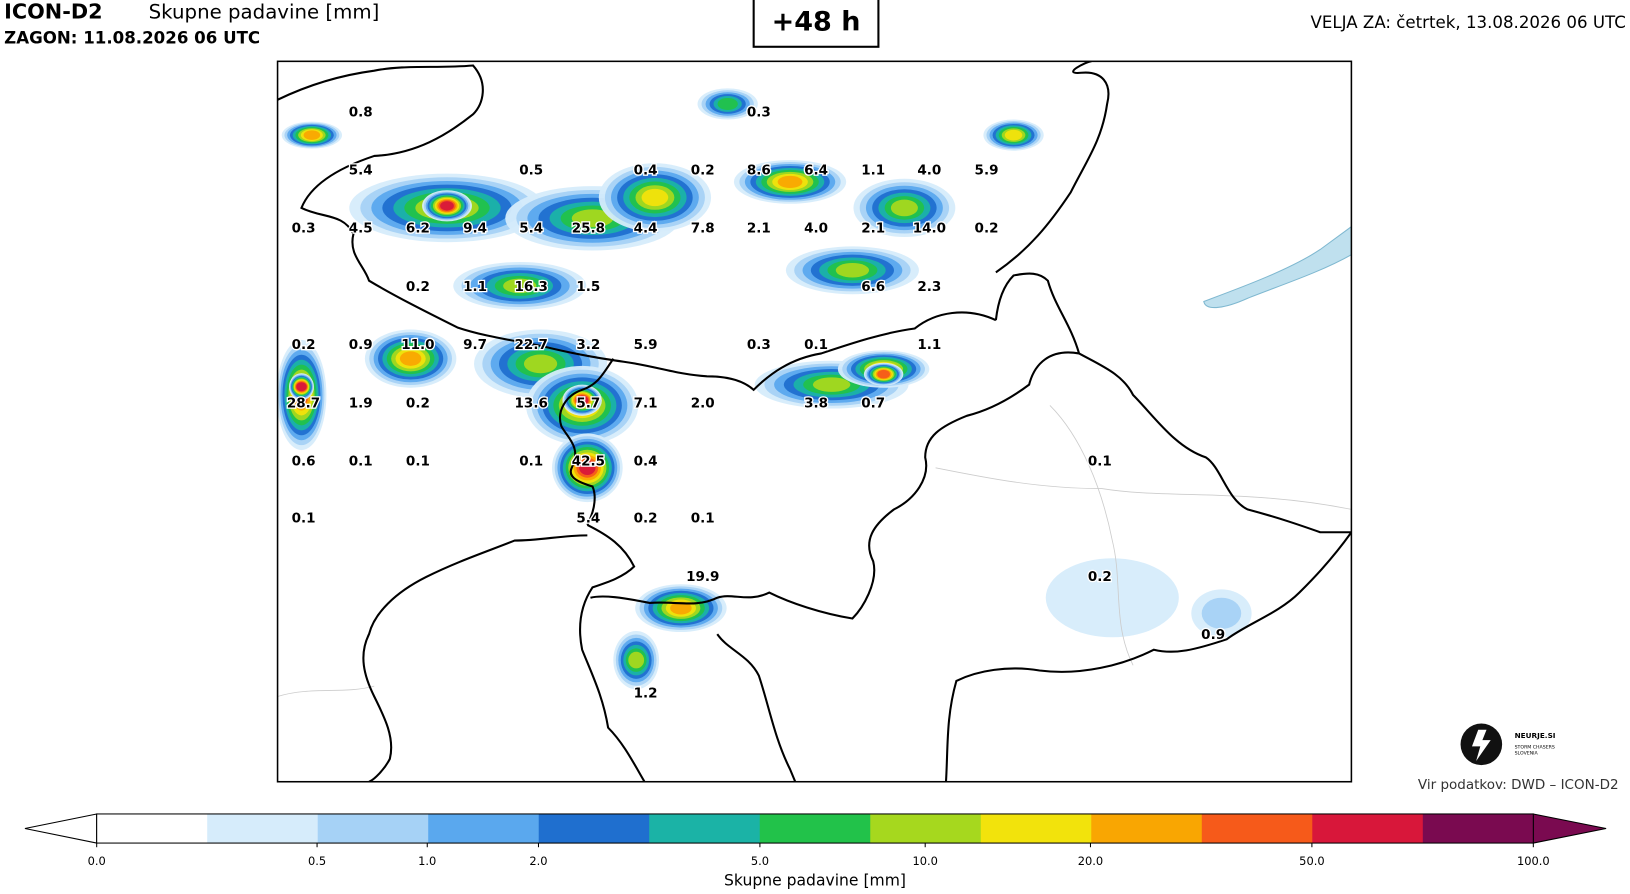 The width and height of the screenshot is (1630, 894). Describe the element at coordinates (816, 403) in the screenshot. I see `precip-value: 3.8` at that location.